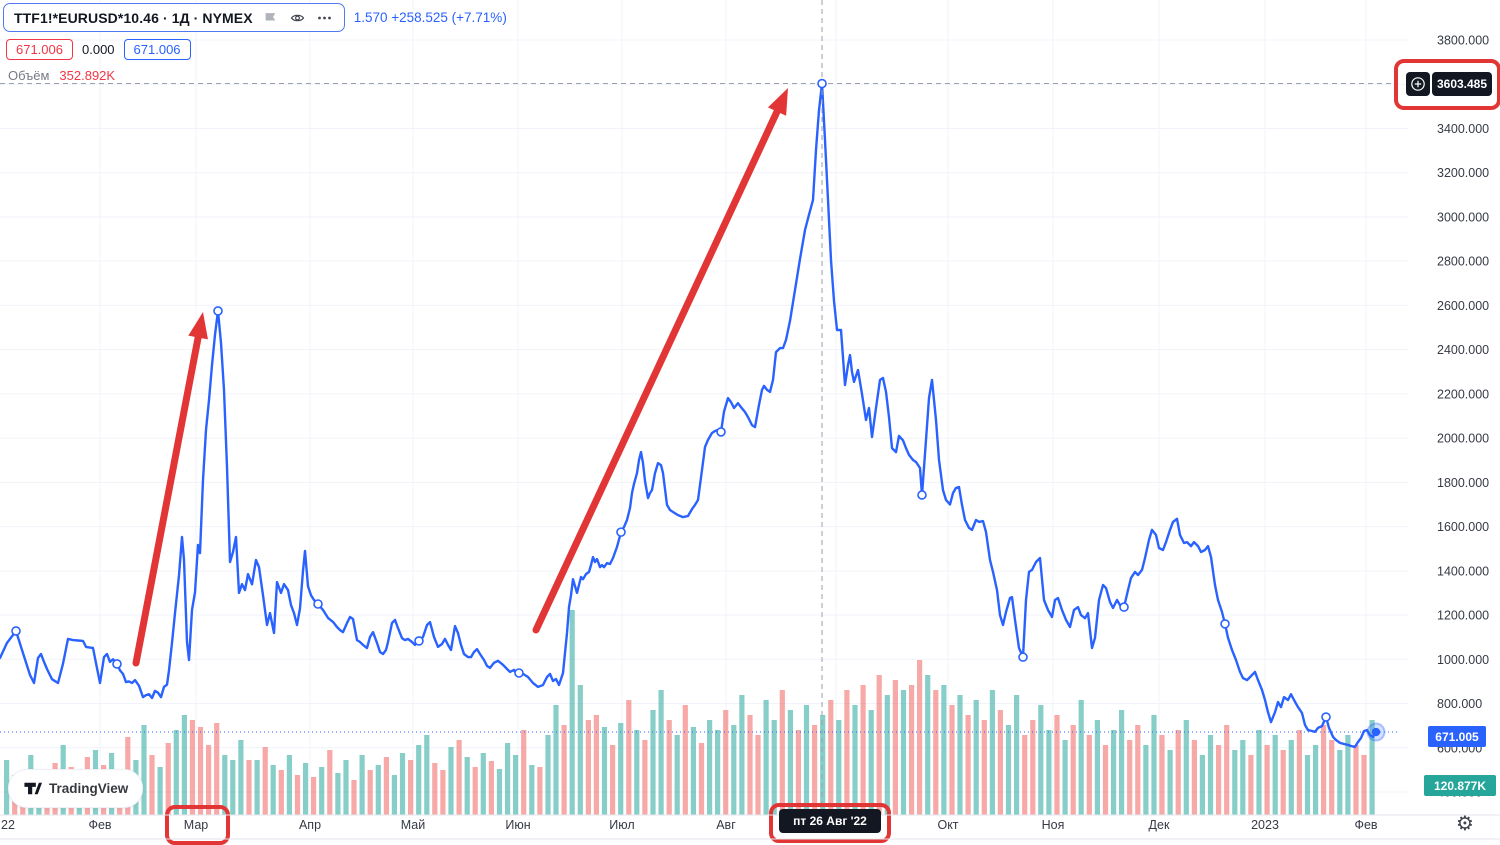  Describe the element at coordinates (1053, 825) in the screenshot. I see `svg-text: Ноя` at that location.